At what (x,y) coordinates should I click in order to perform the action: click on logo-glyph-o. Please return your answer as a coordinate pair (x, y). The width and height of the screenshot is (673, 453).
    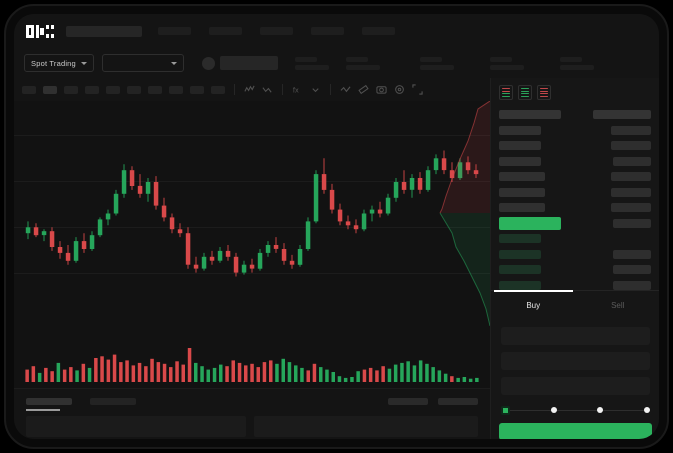
    Looking at the image, I should click on (30, 31).